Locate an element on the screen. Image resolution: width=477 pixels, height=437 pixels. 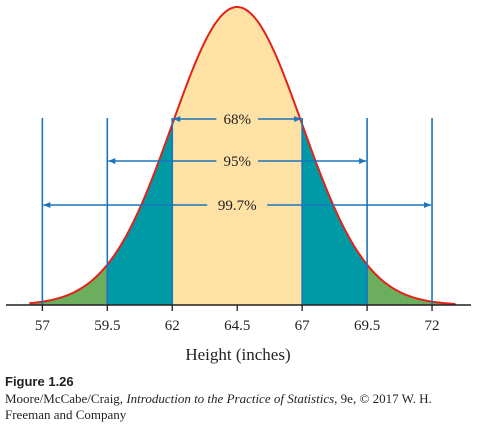
x-tick-label: 59.5 is located at coordinates (107, 326).